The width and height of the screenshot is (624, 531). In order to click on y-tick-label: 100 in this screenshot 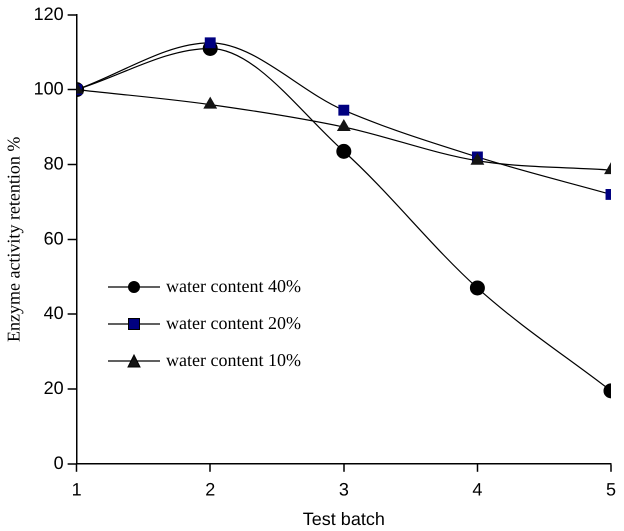, I will do `click(49, 88)`.